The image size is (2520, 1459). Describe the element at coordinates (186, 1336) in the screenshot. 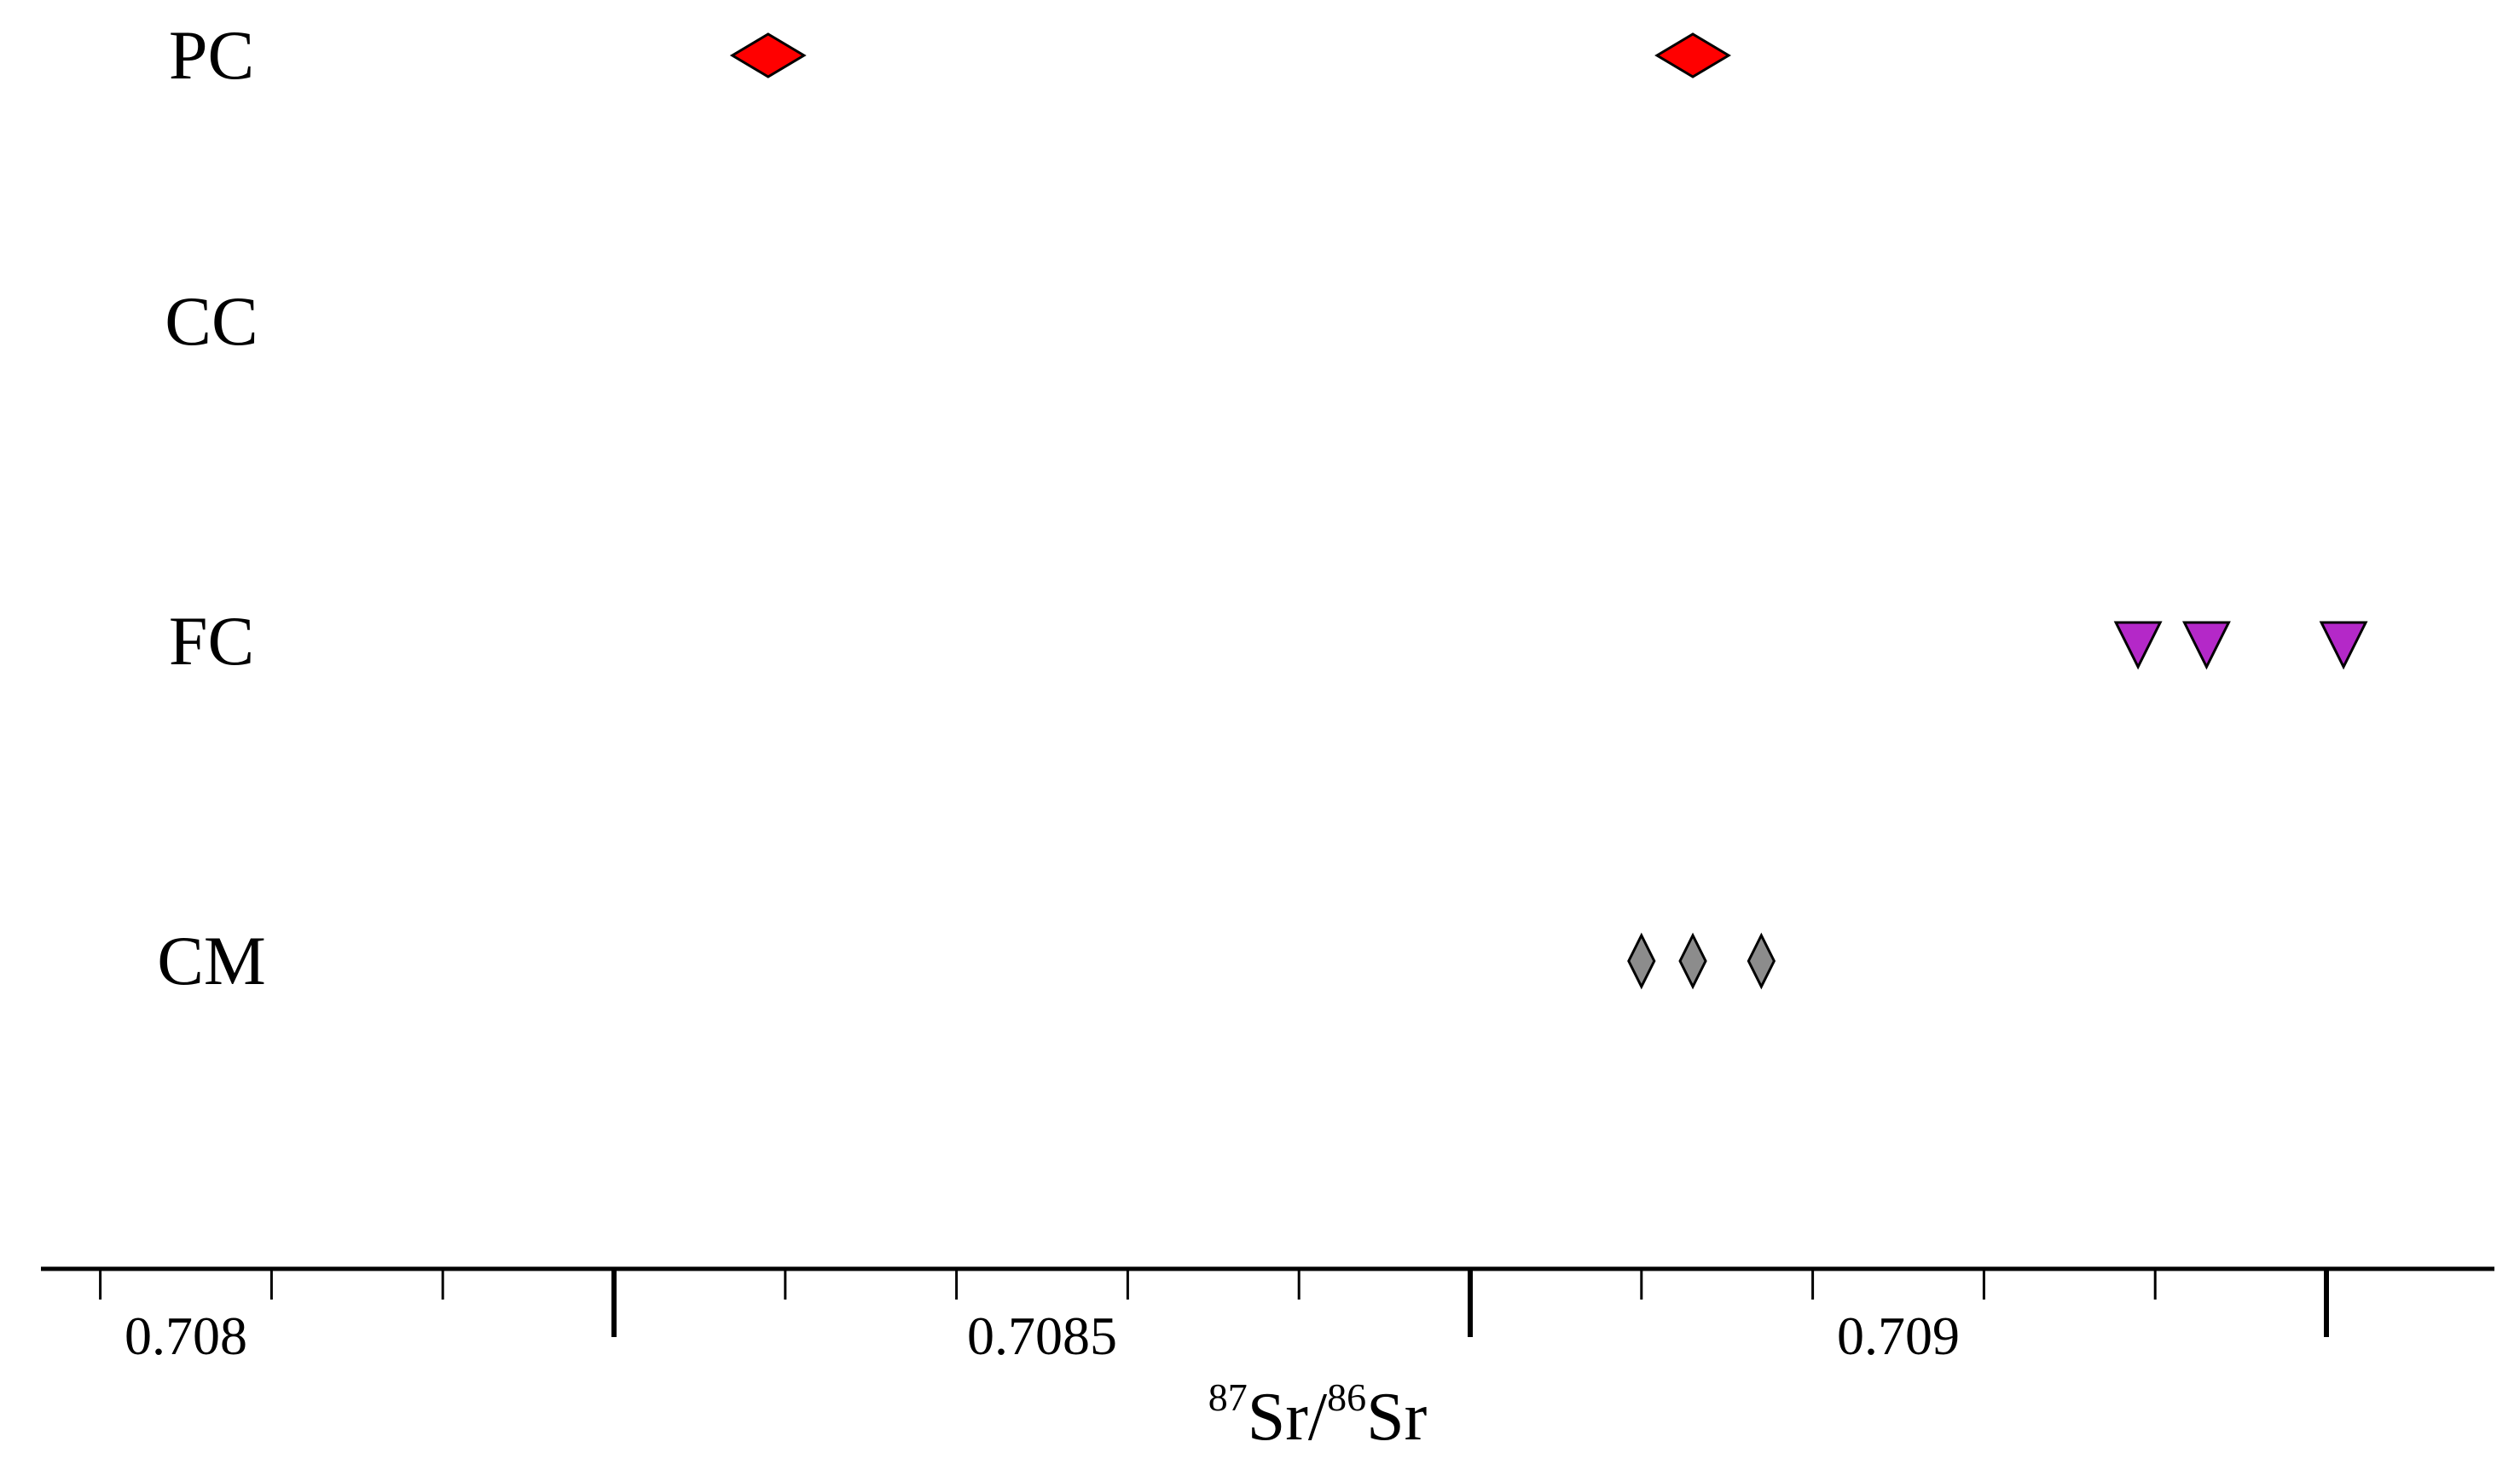

I see `x-tick-label: 0.708` at that location.